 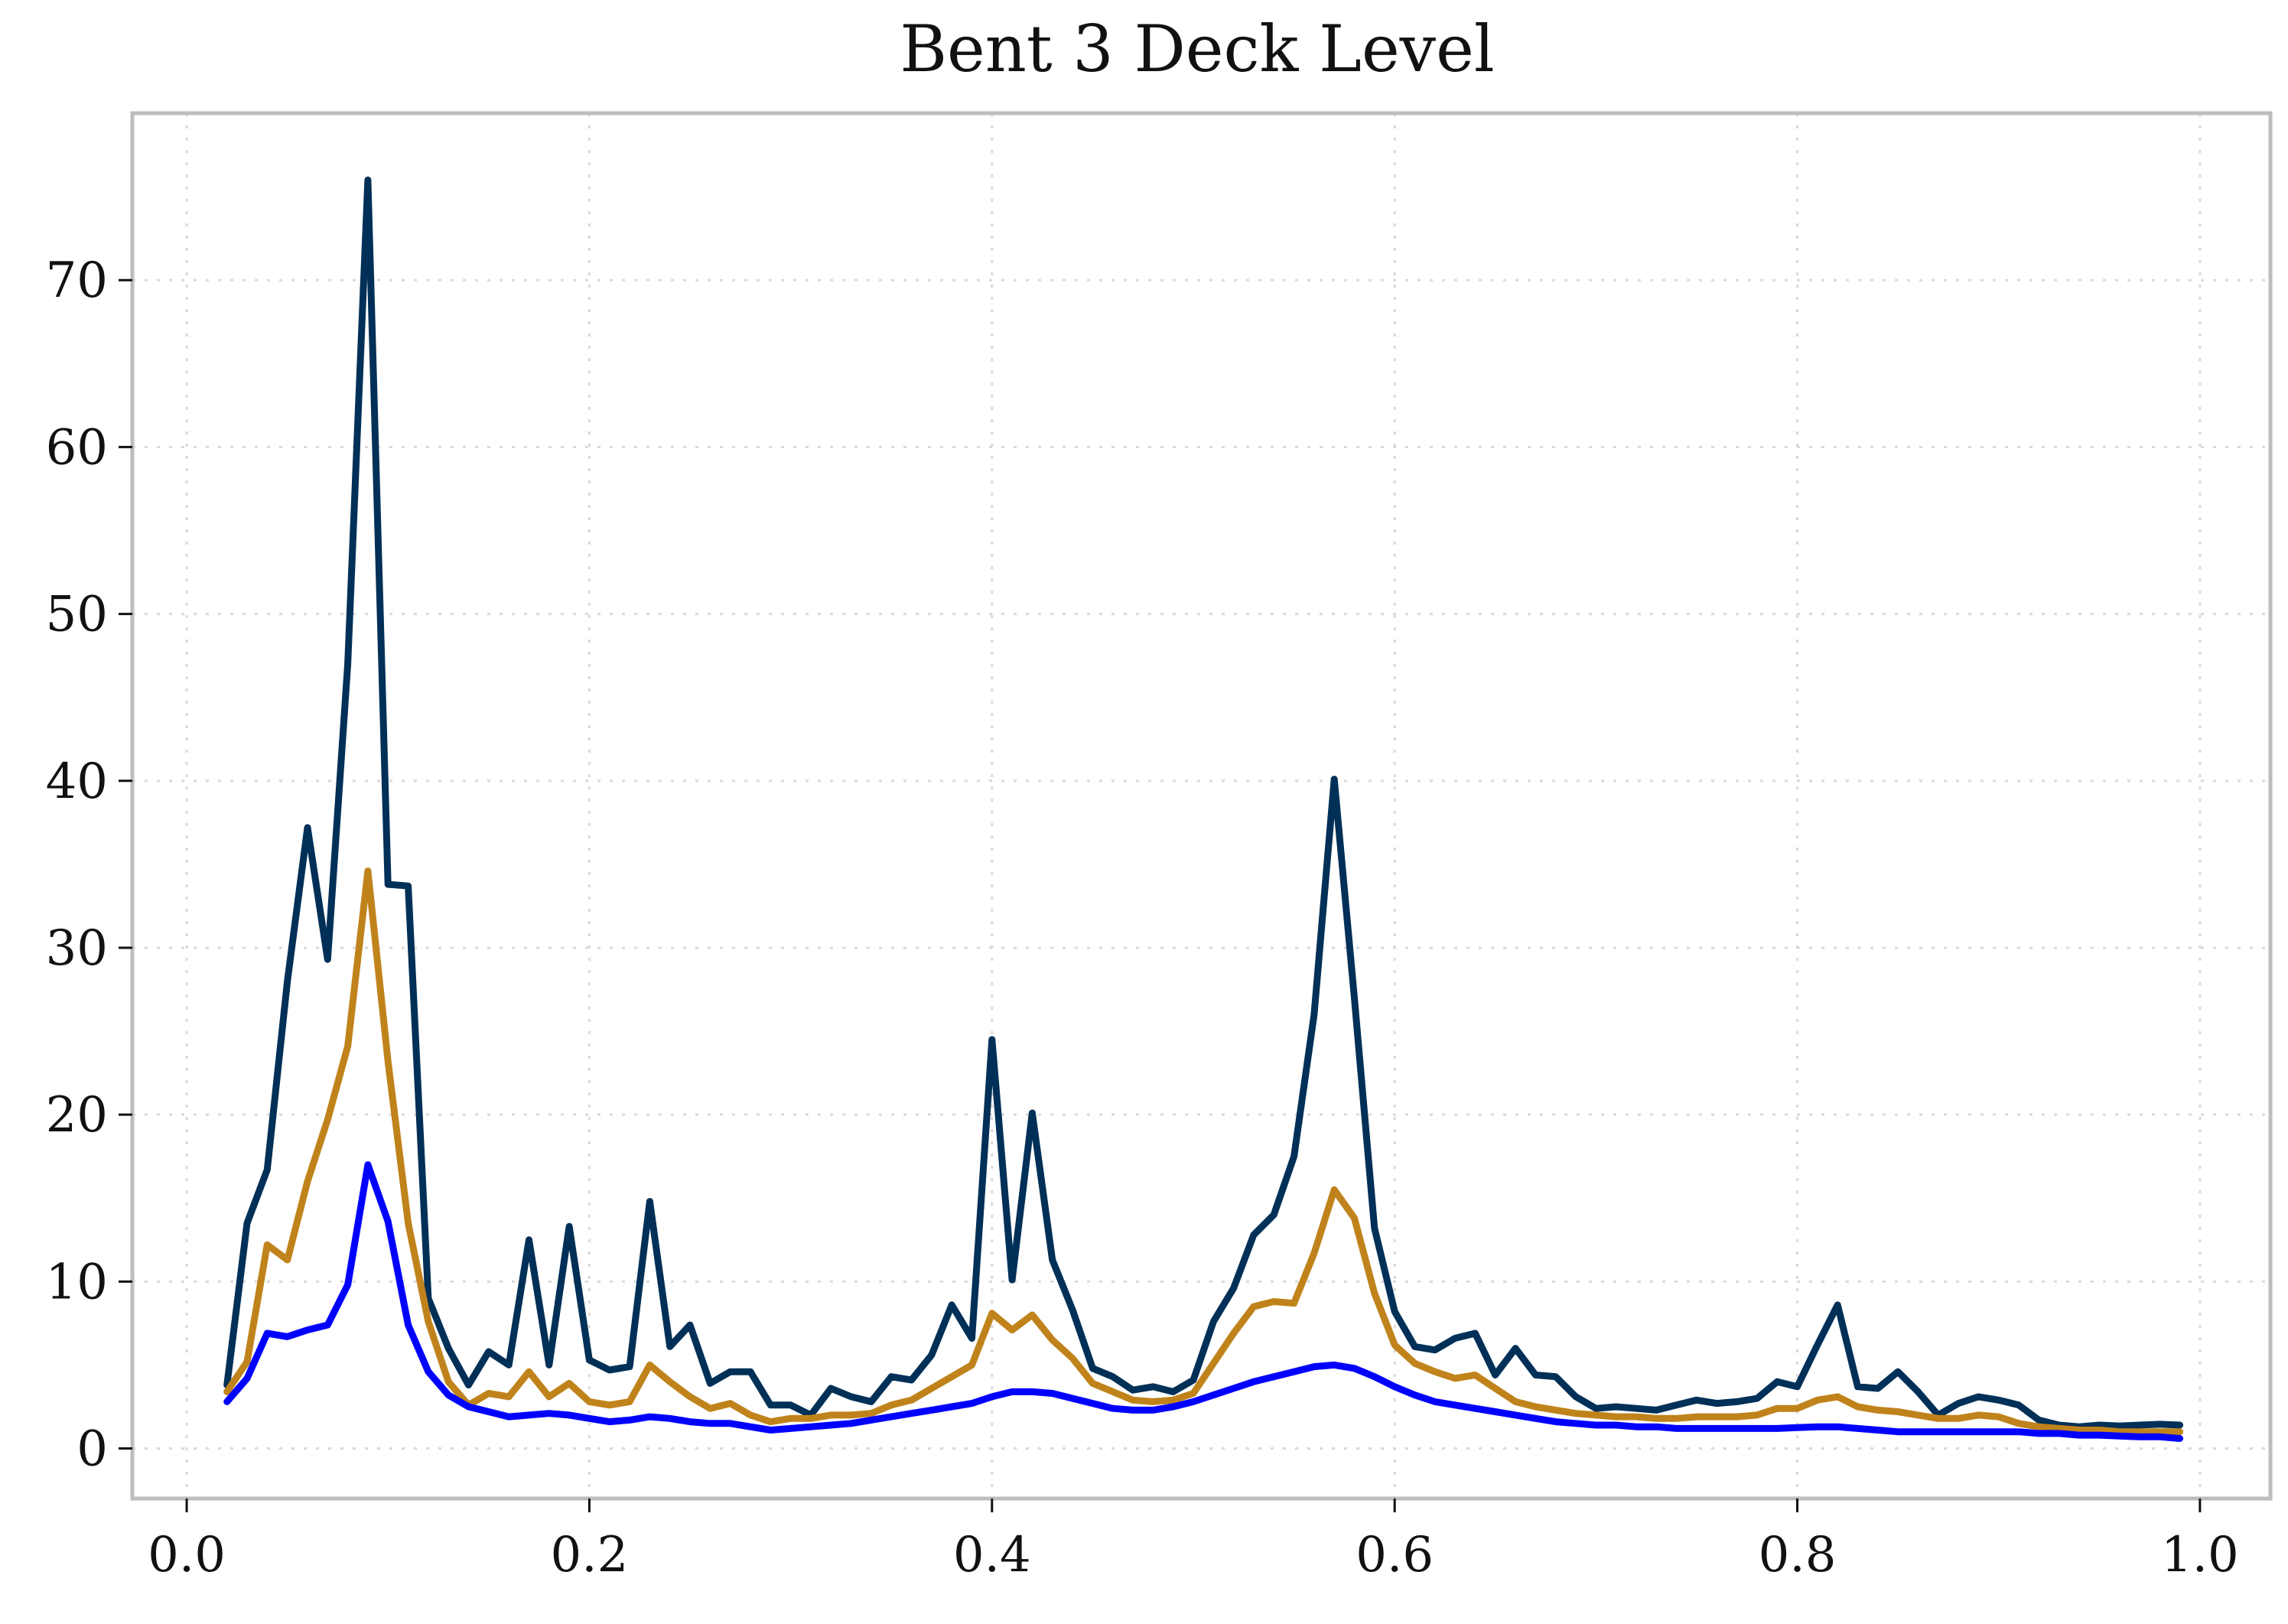 I want to click on y-tick-label: 20, so click(x=77, y=1115).